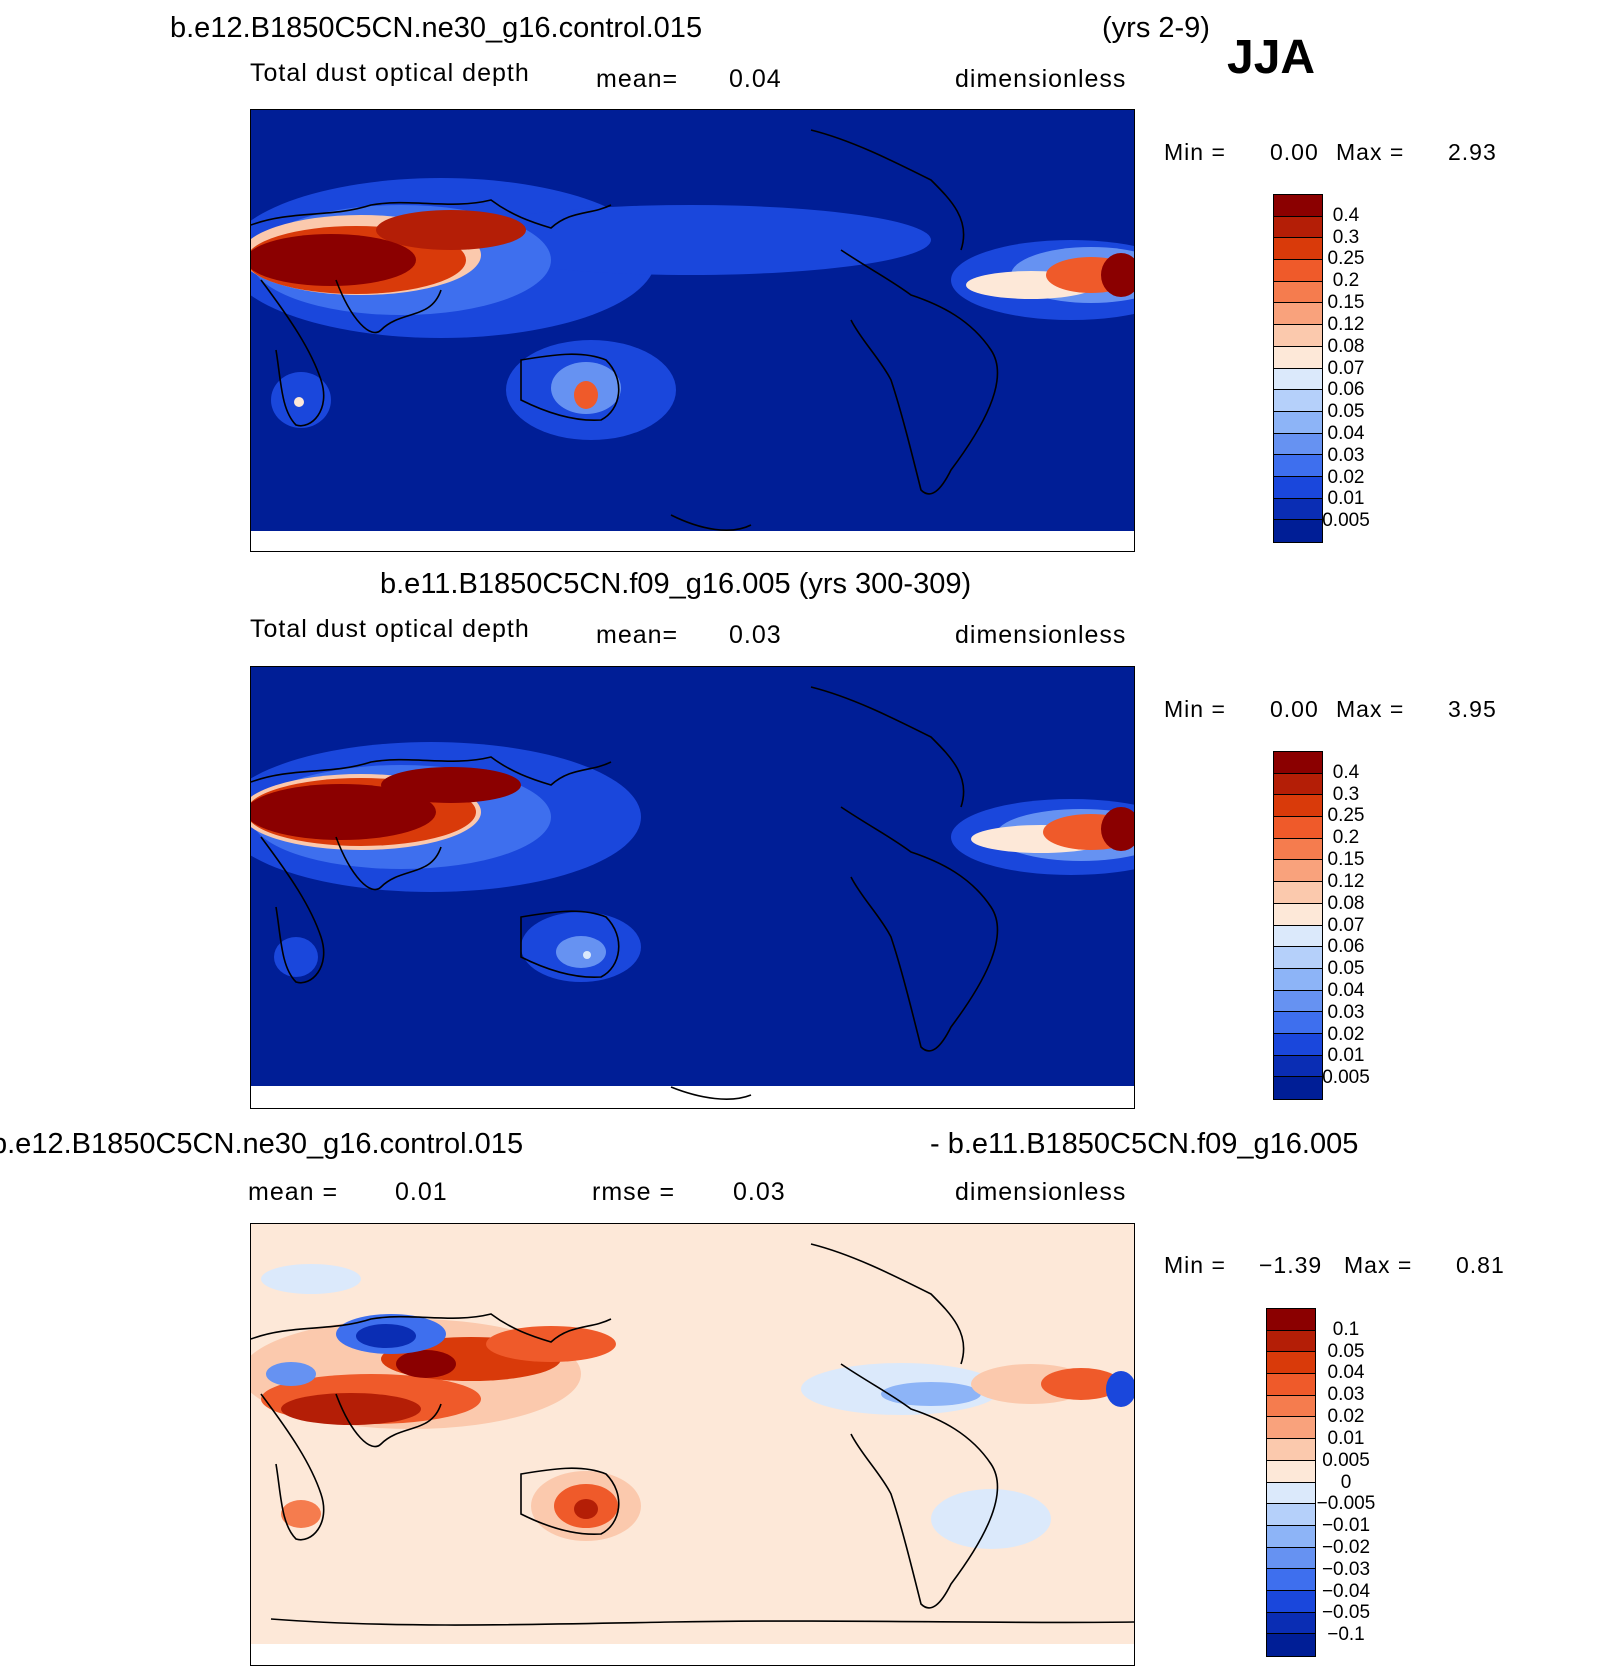 The width and height of the screenshot is (1608, 1669). I want to click on colorbar-tick-label: 0.08, so click(1346, 346).